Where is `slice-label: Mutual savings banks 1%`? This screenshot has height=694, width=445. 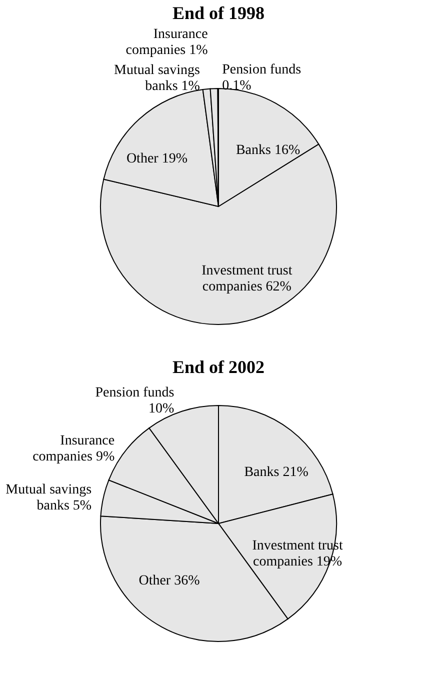 slice-label: Mutual savings banks 1% is located at coordinates (157, 78).